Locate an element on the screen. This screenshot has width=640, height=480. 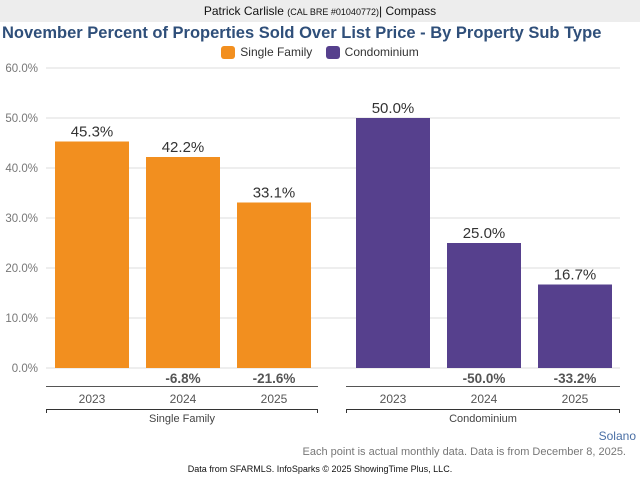
legend-swatch-single-family is located at coordinates (228, 52).